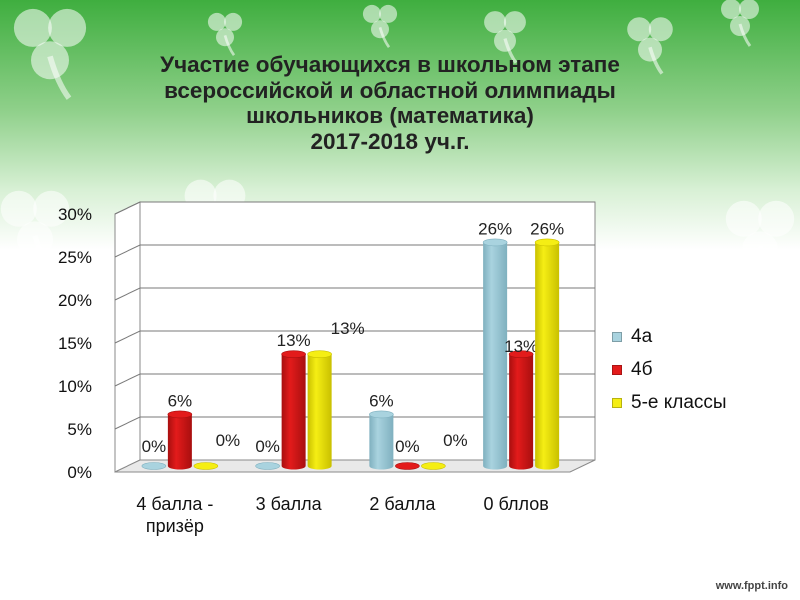 The image size is (800, 600). What do you see at coordinates (75, 300) in the screenshot?
I see `y-tick-label: 20%` at bounding box center [75, 300].